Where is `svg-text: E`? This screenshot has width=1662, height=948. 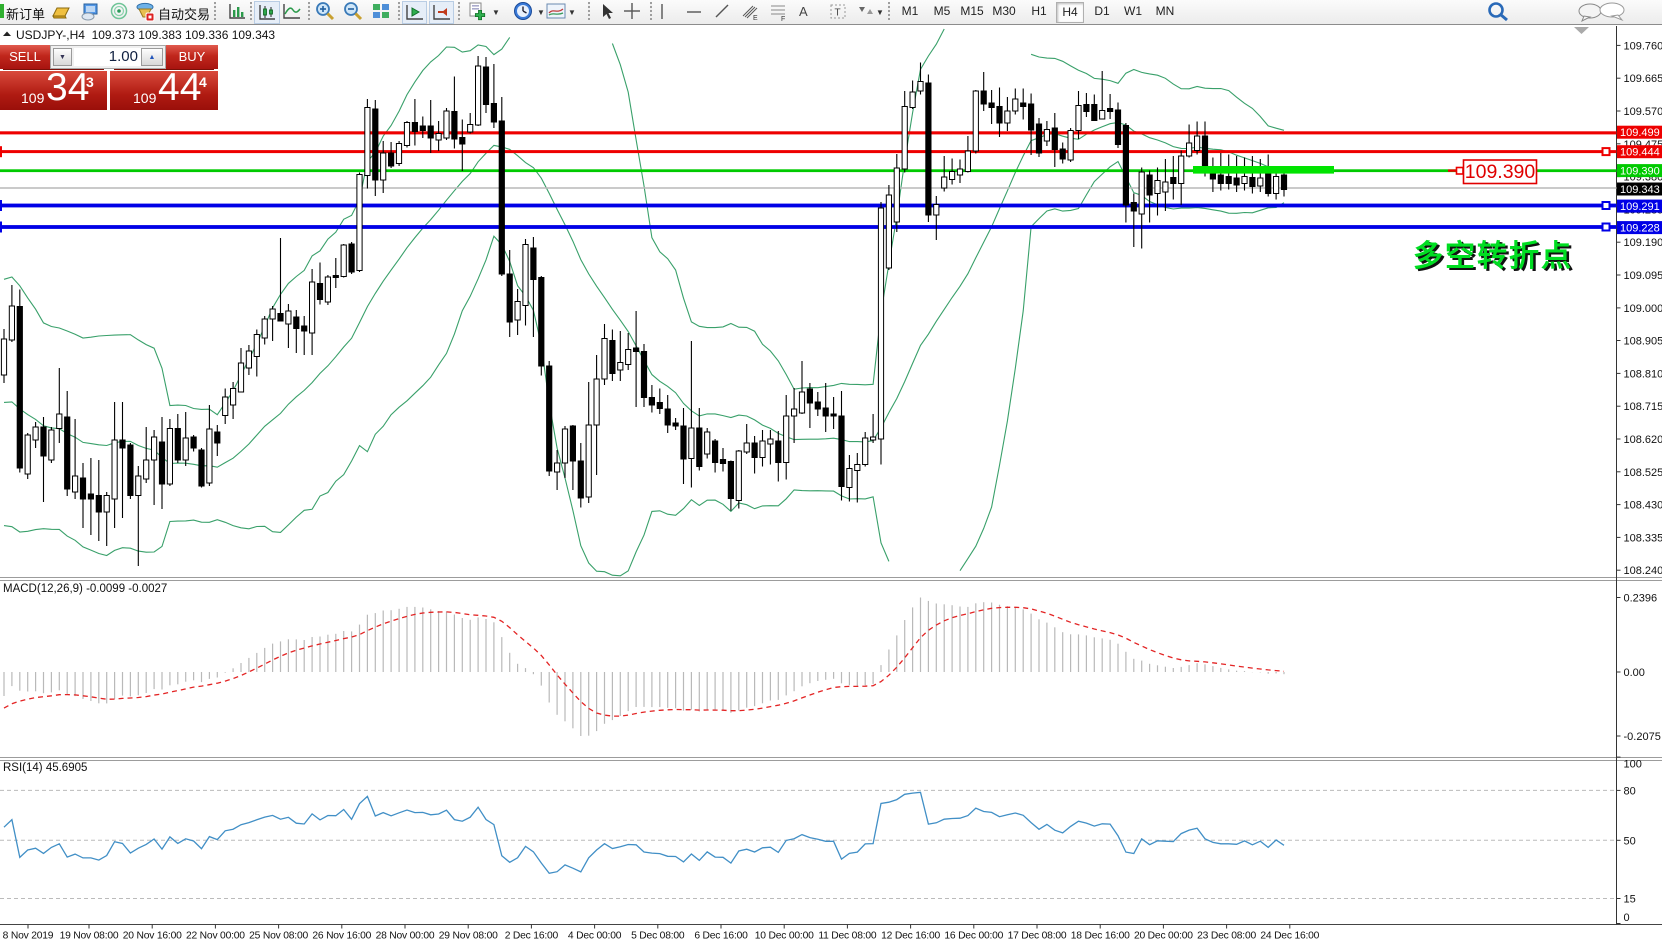 svg-text: E is located at coordinates (755, 18).